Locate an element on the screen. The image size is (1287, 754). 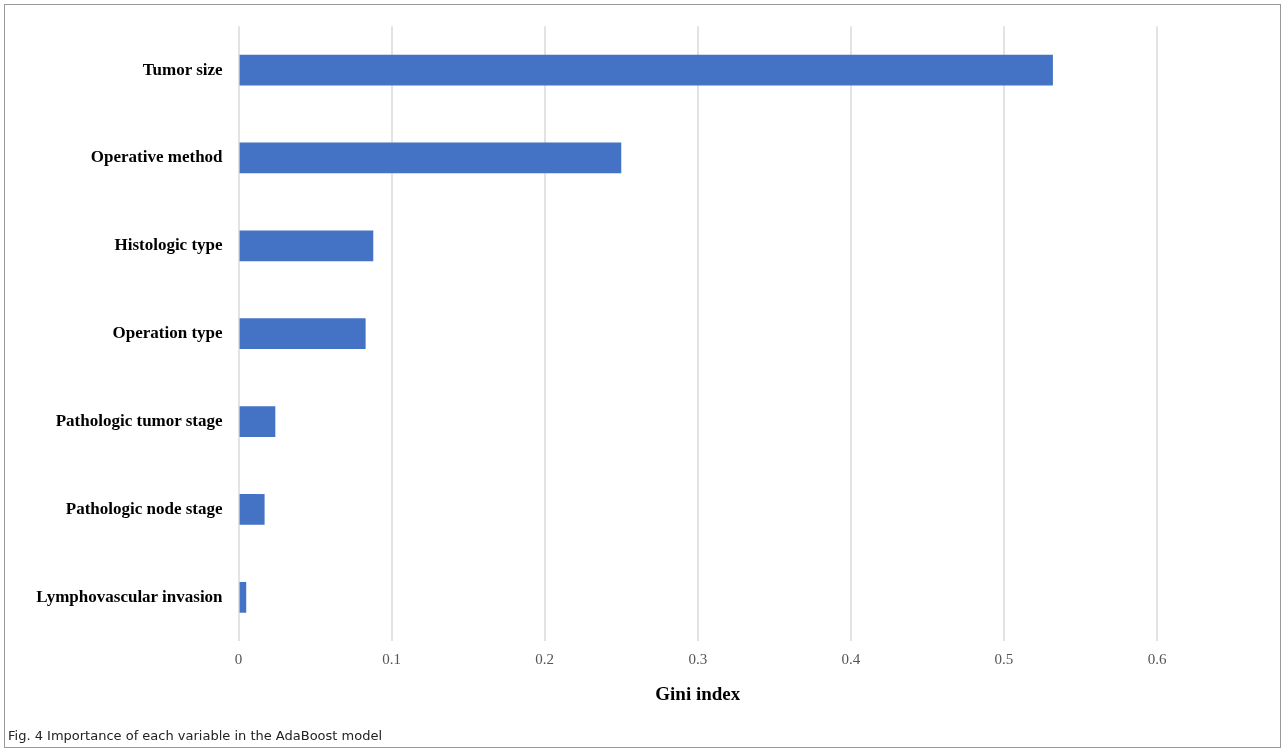
caption: Fig. 4 Importance of each variable in the AdaBoost model is located at coordinates (195, 735).